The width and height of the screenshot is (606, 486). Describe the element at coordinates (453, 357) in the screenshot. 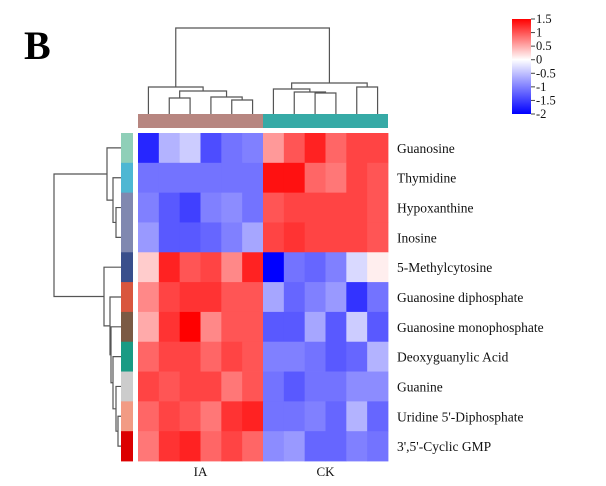

I see `row-label: Deoxyguanylic Acid` at that location.